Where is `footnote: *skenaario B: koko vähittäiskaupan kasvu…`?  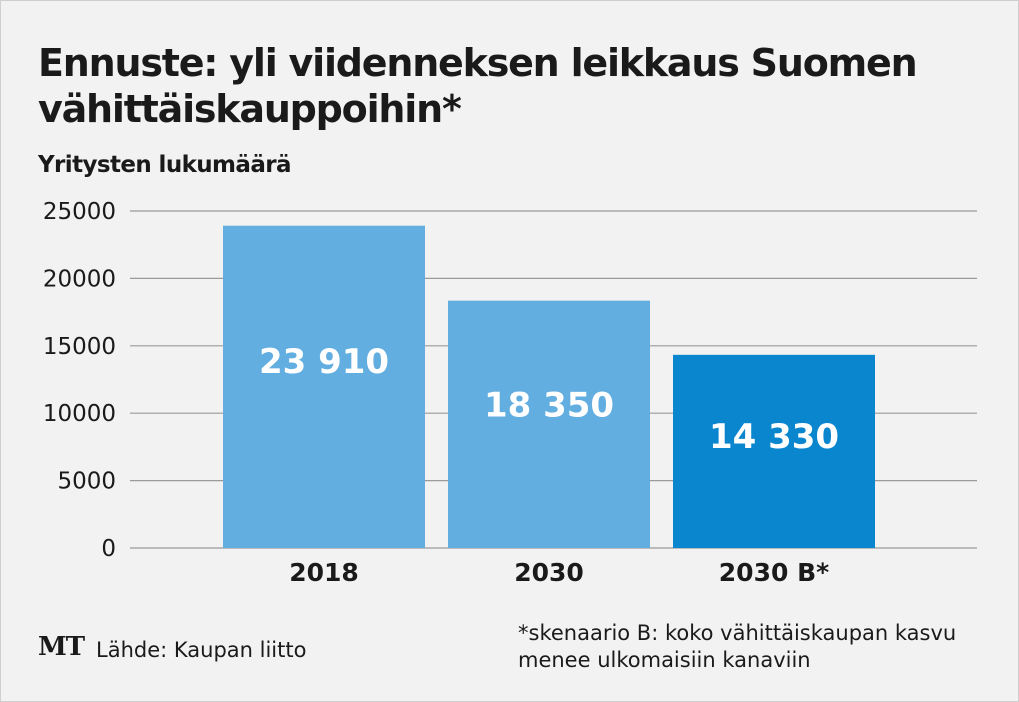 footnote: *skenaario B: koko vähittäiskaupan kasvu… is located at coordinates (758, 647).